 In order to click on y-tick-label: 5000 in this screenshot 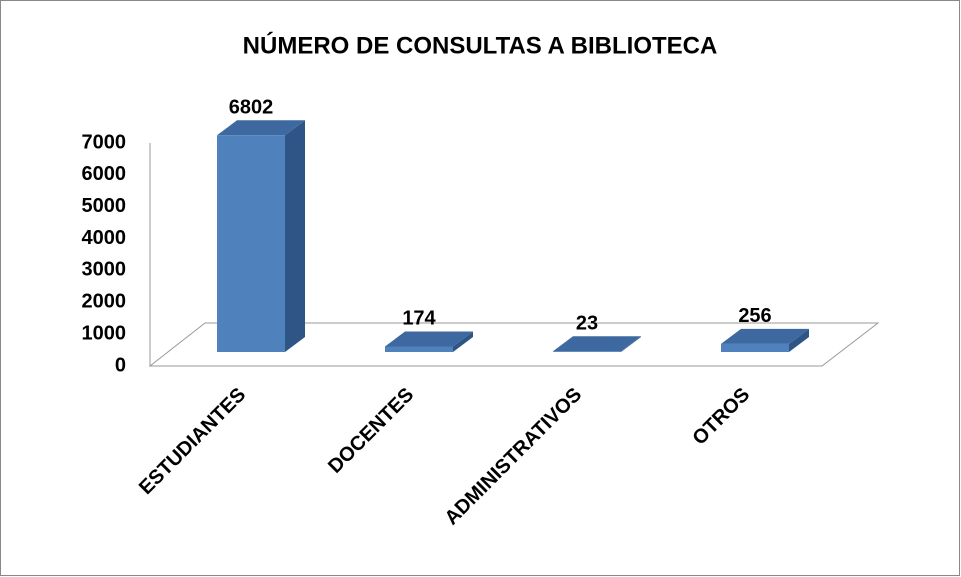, I will do `click(104, 206)`.